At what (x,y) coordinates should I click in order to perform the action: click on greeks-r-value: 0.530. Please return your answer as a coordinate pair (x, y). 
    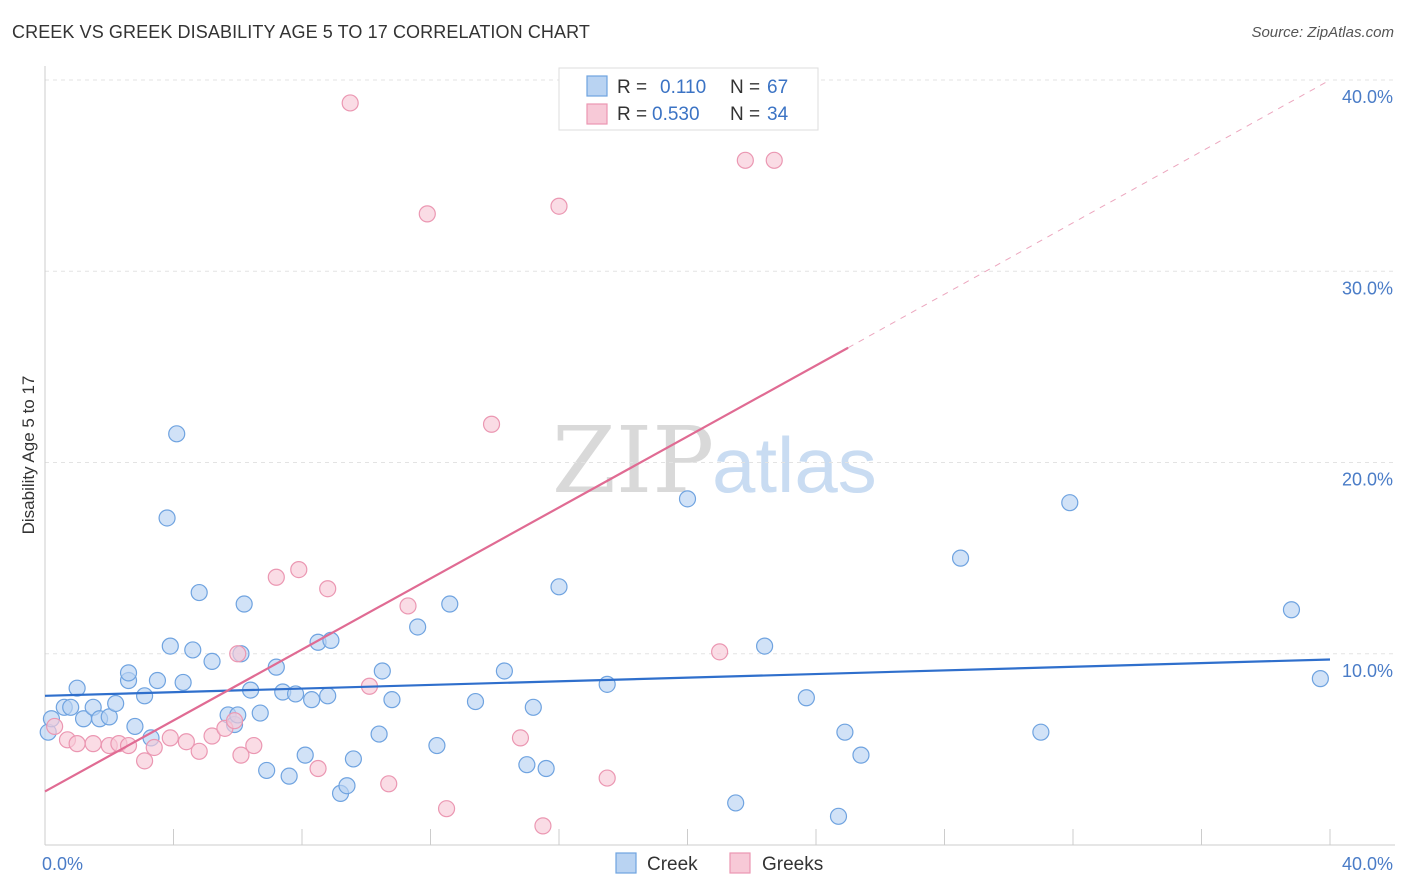
    Looking at the image, I should click on (676, 114).